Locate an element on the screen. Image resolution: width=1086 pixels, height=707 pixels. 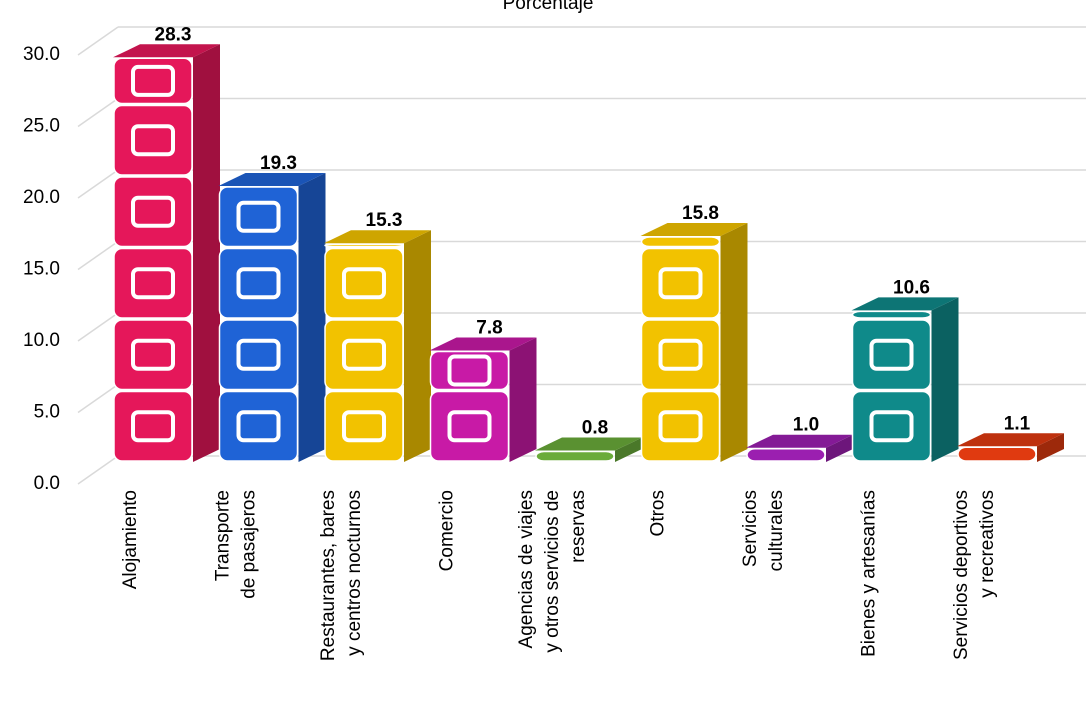
y-tick-label: 30.0 is located at coordinates (41, 54).